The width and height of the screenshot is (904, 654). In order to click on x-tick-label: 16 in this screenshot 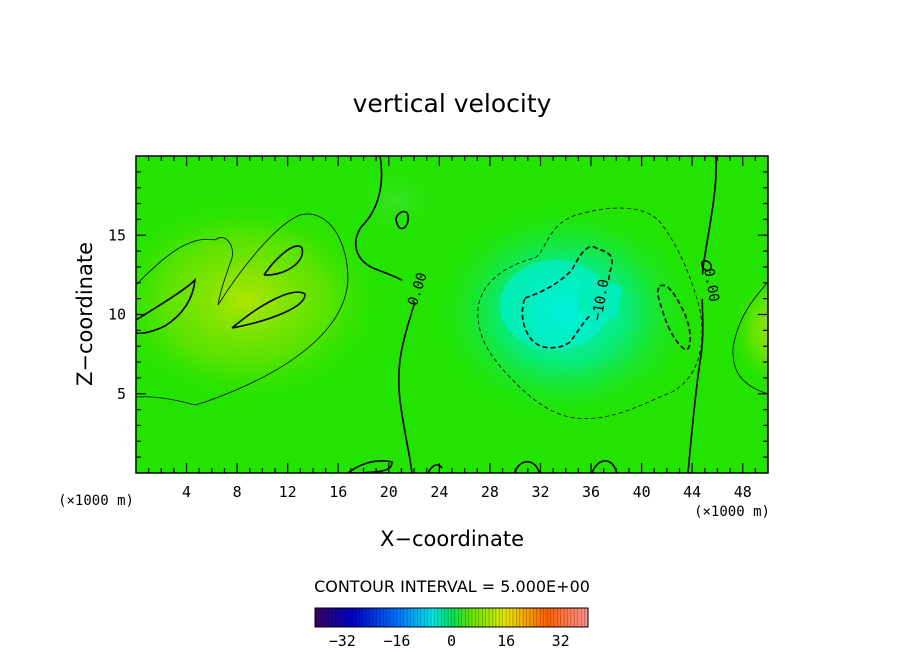, I will do `click(338, 492)`.